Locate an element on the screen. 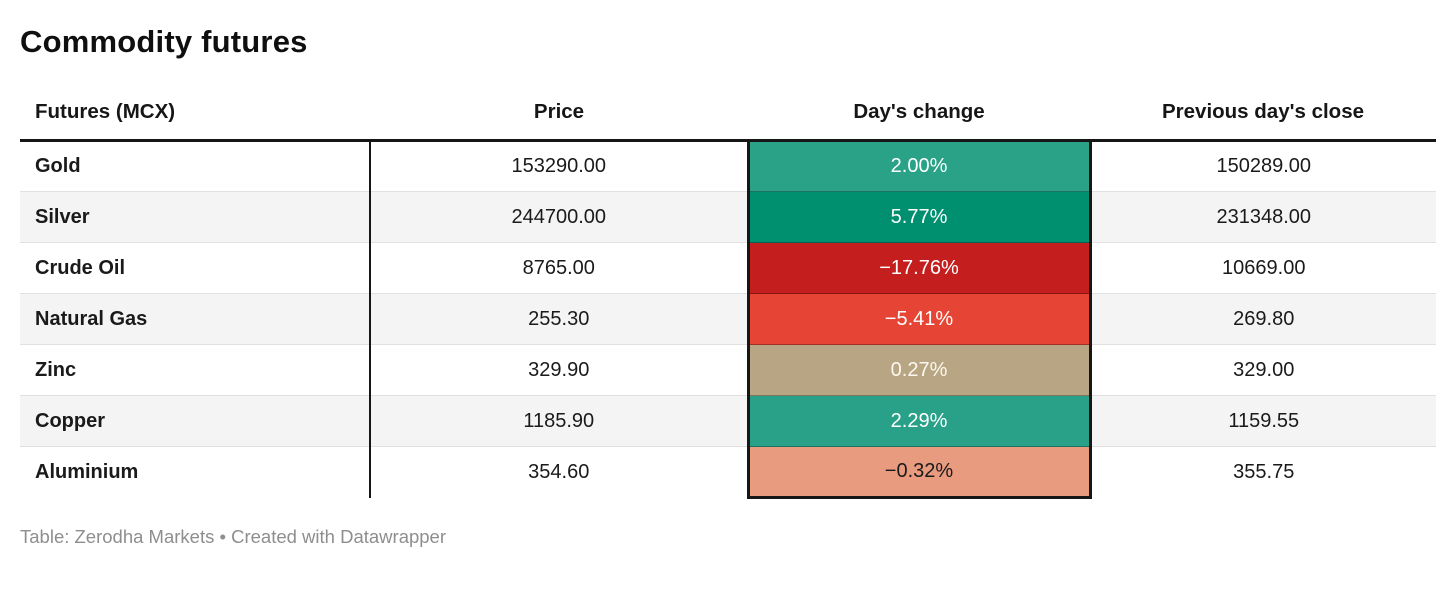  table-row: Gold 153290.00 2.00% 150289.00 is located at coordinates (728, 166).